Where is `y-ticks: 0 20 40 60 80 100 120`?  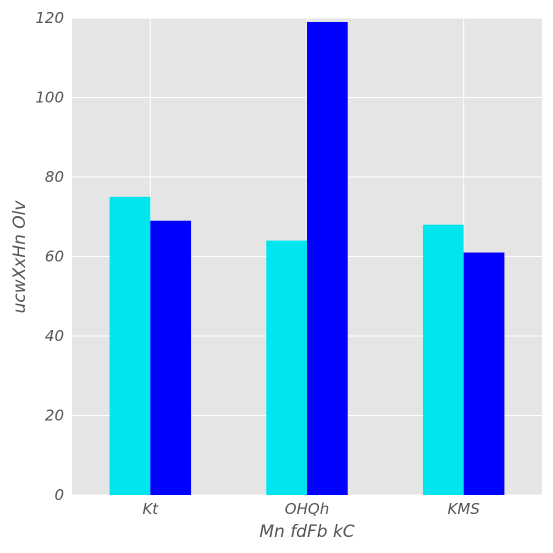 y-ticks: 0 20 40 60 80 100 120 is located at coordinates (49, 256).